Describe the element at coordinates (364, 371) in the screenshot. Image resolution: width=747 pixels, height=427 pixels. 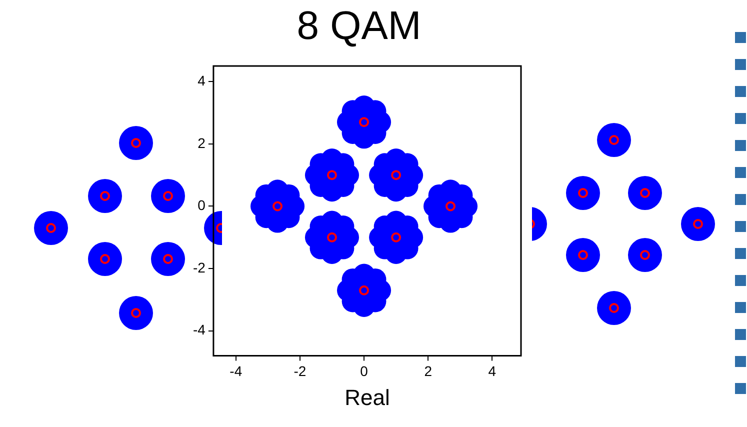
I see `x-tick-label: 0` at that location.